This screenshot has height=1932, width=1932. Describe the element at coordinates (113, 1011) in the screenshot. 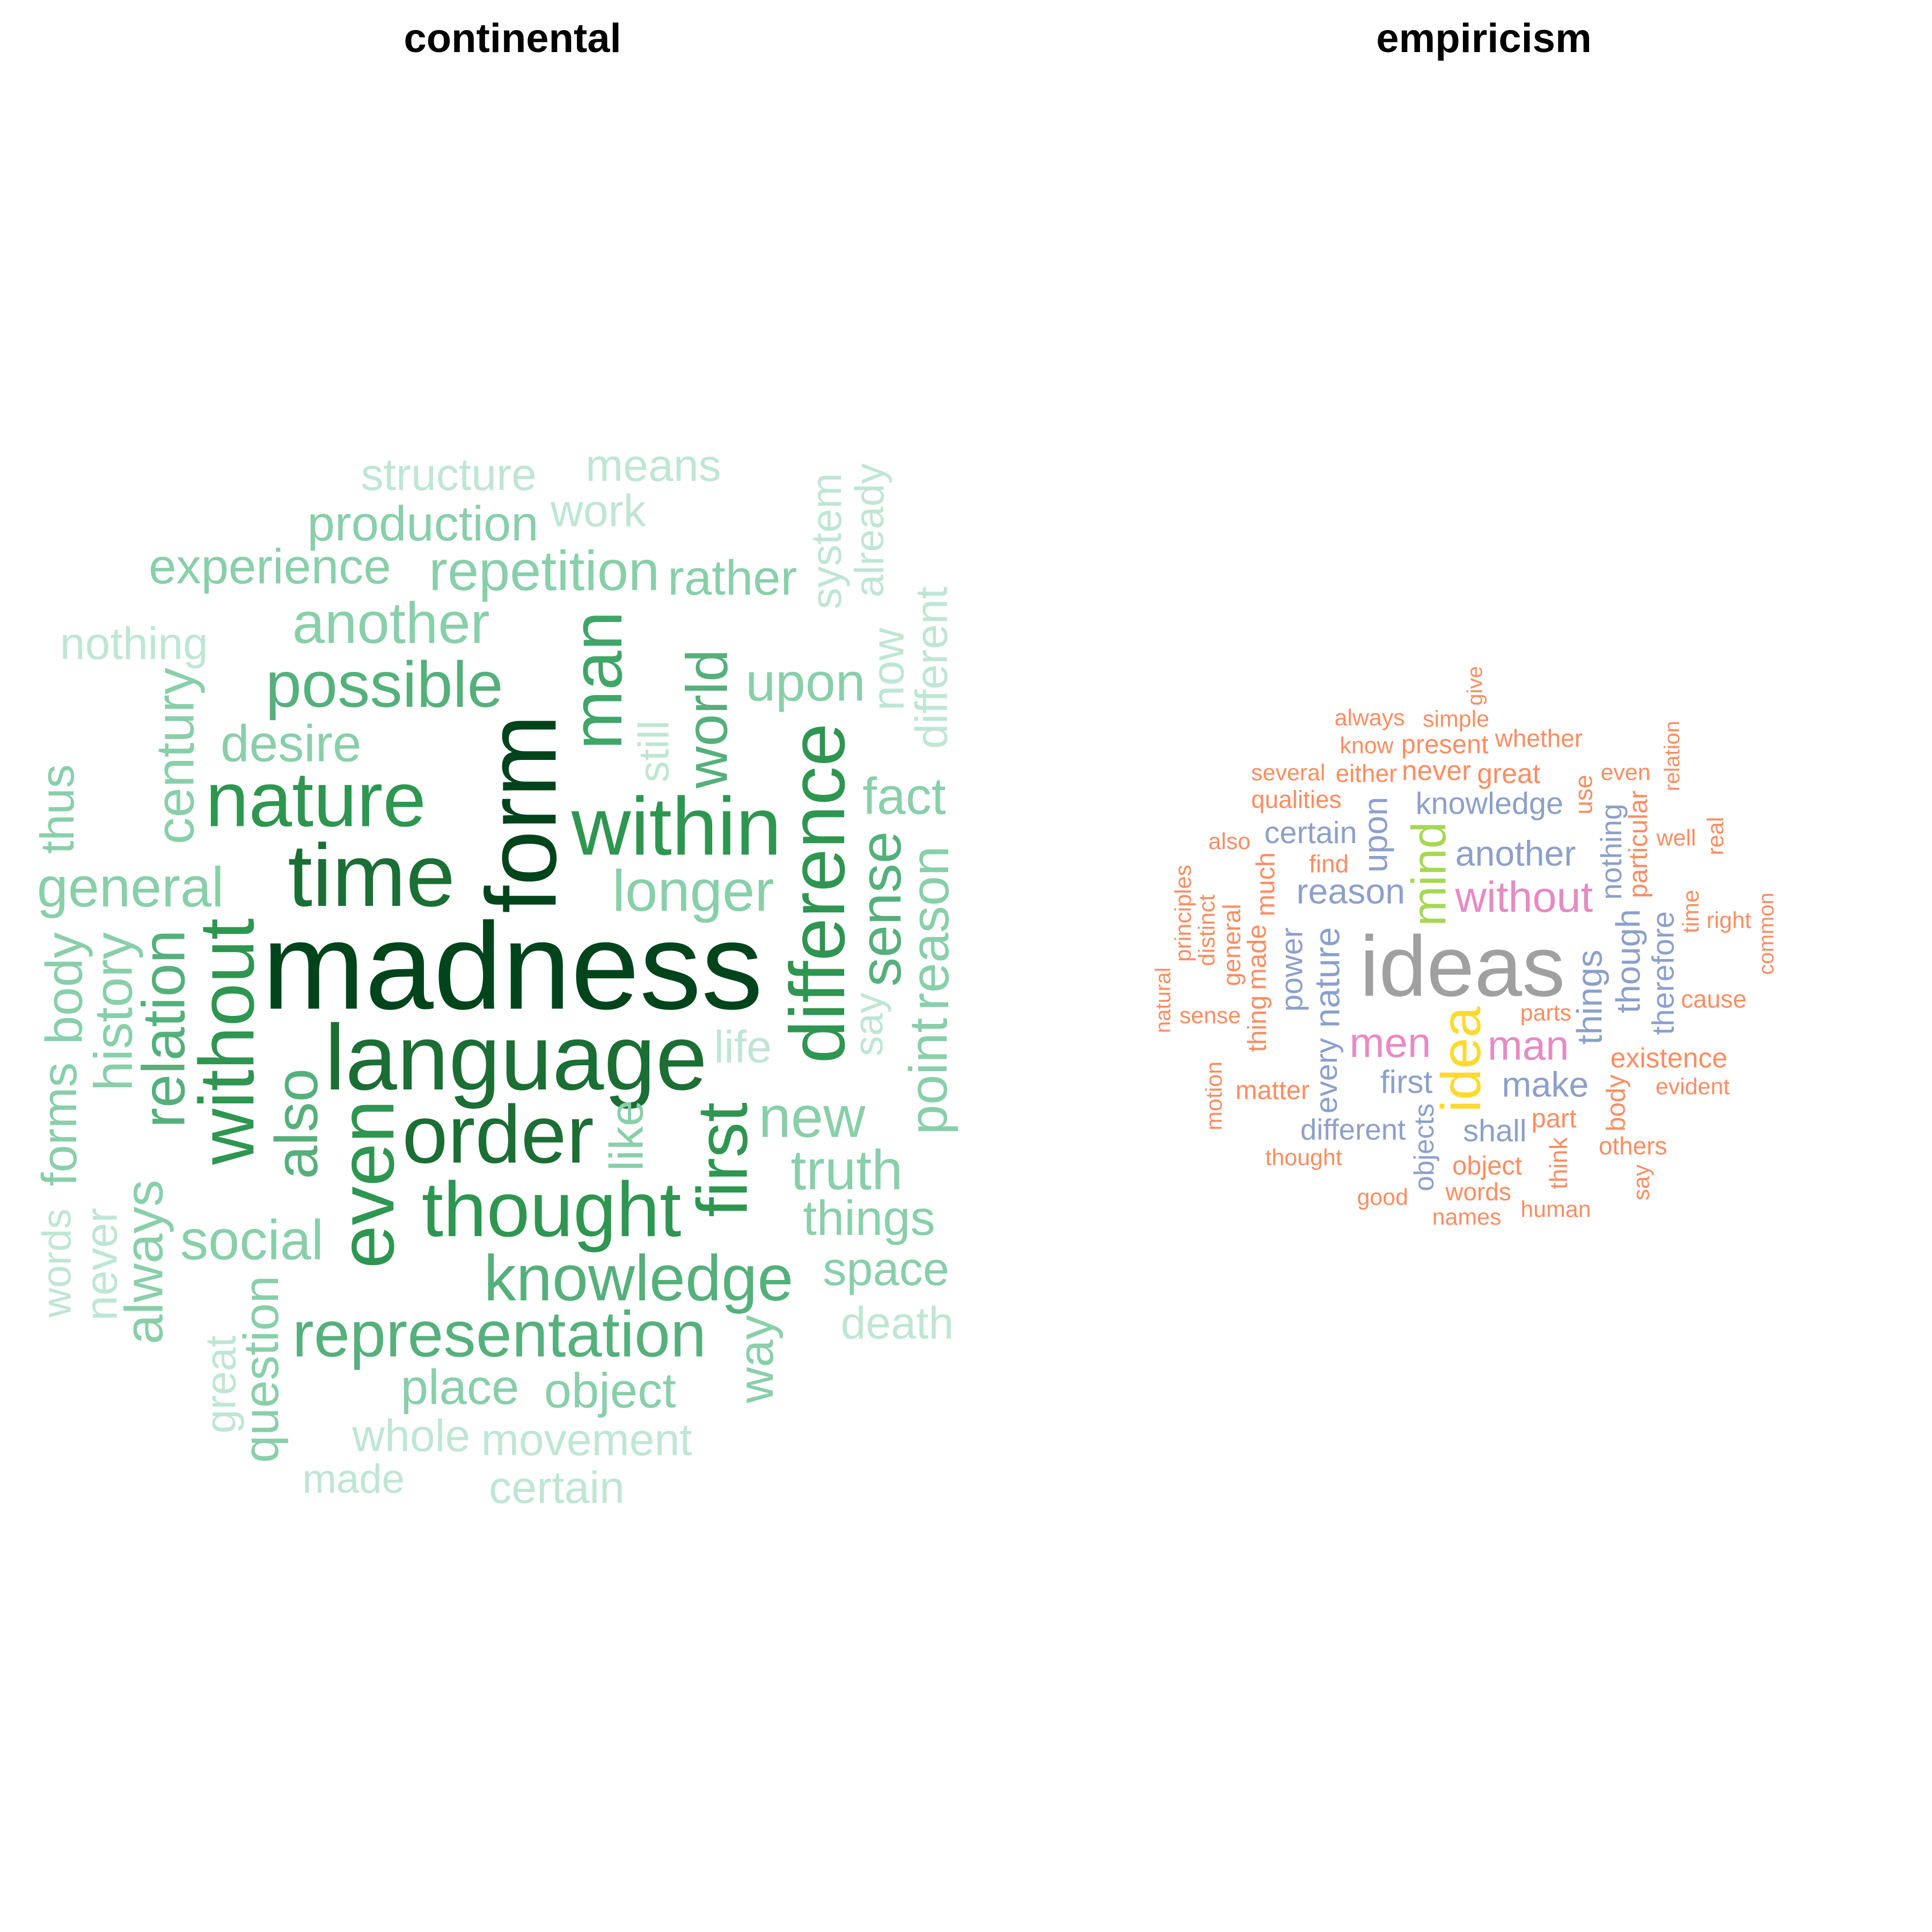

I see `word-history: history` at that location.